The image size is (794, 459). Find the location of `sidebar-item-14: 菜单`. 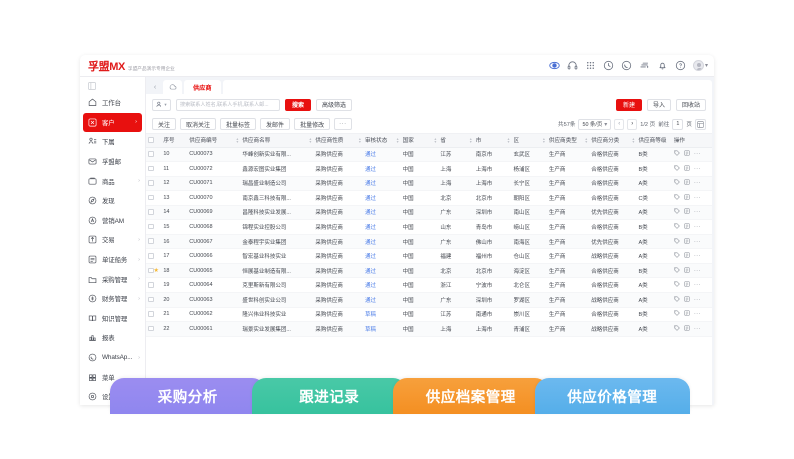

sidebar-item-14: 菜单 is located at coordinates (112, 377).